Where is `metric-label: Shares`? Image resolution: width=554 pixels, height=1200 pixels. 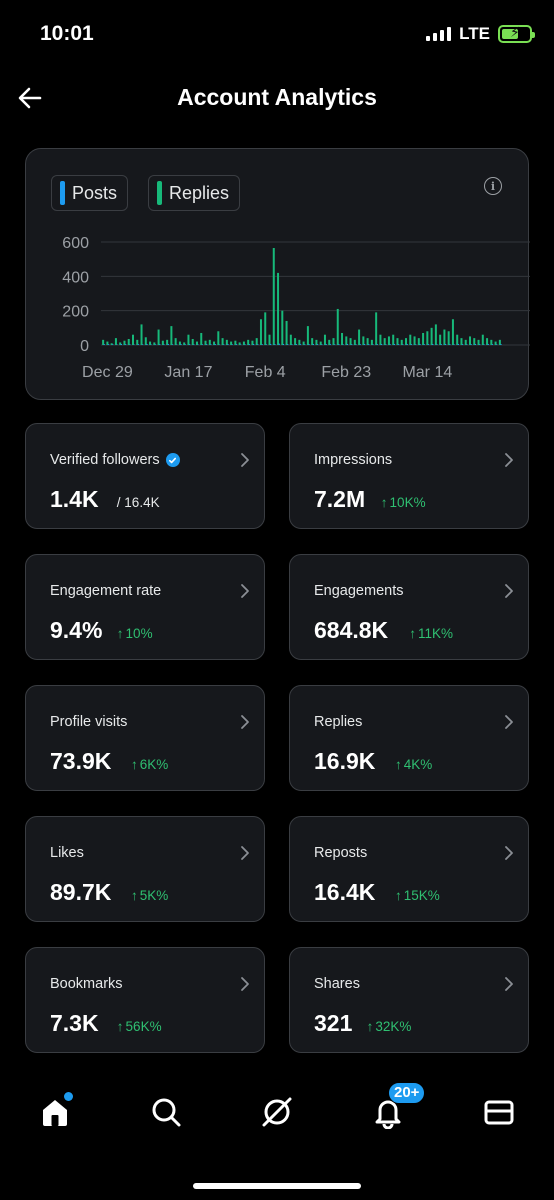 metric-label: Shares is located at coordinates (337, 984).